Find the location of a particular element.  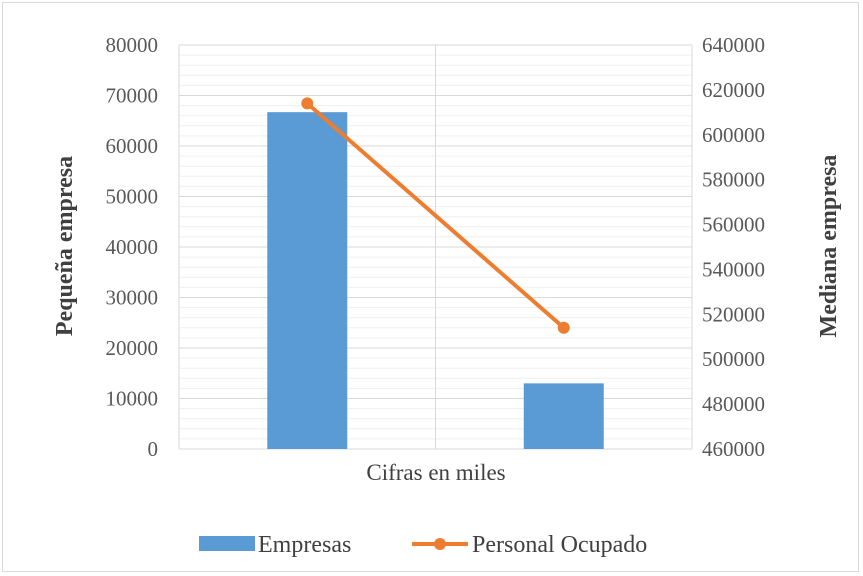

right-tick-label: 520000 is located at coordinates (733, 314).